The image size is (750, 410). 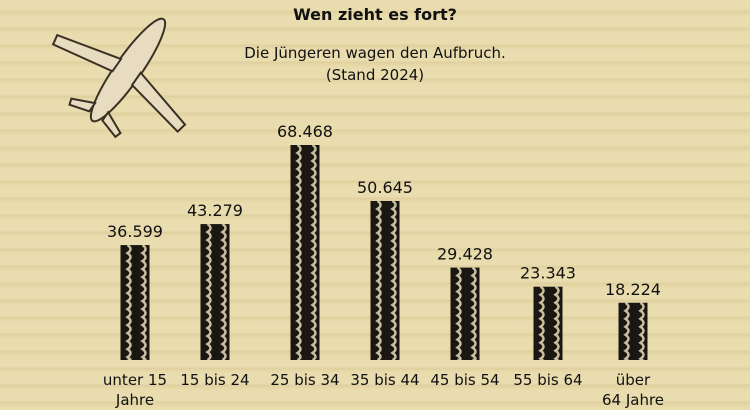 I want to click on category-label-5: 45 bis 54, so click(x=464, y=380).